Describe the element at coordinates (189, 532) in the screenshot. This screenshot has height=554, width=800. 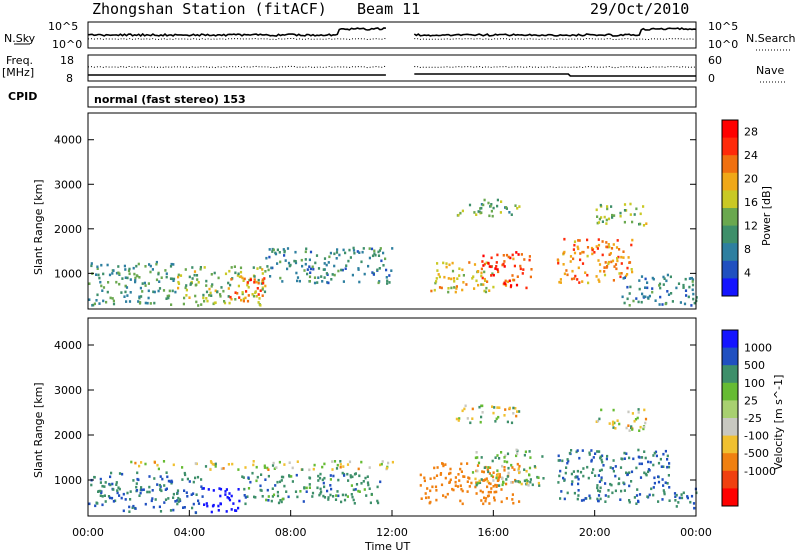
I see `velocity-xtick-label: 04:00` at that location.